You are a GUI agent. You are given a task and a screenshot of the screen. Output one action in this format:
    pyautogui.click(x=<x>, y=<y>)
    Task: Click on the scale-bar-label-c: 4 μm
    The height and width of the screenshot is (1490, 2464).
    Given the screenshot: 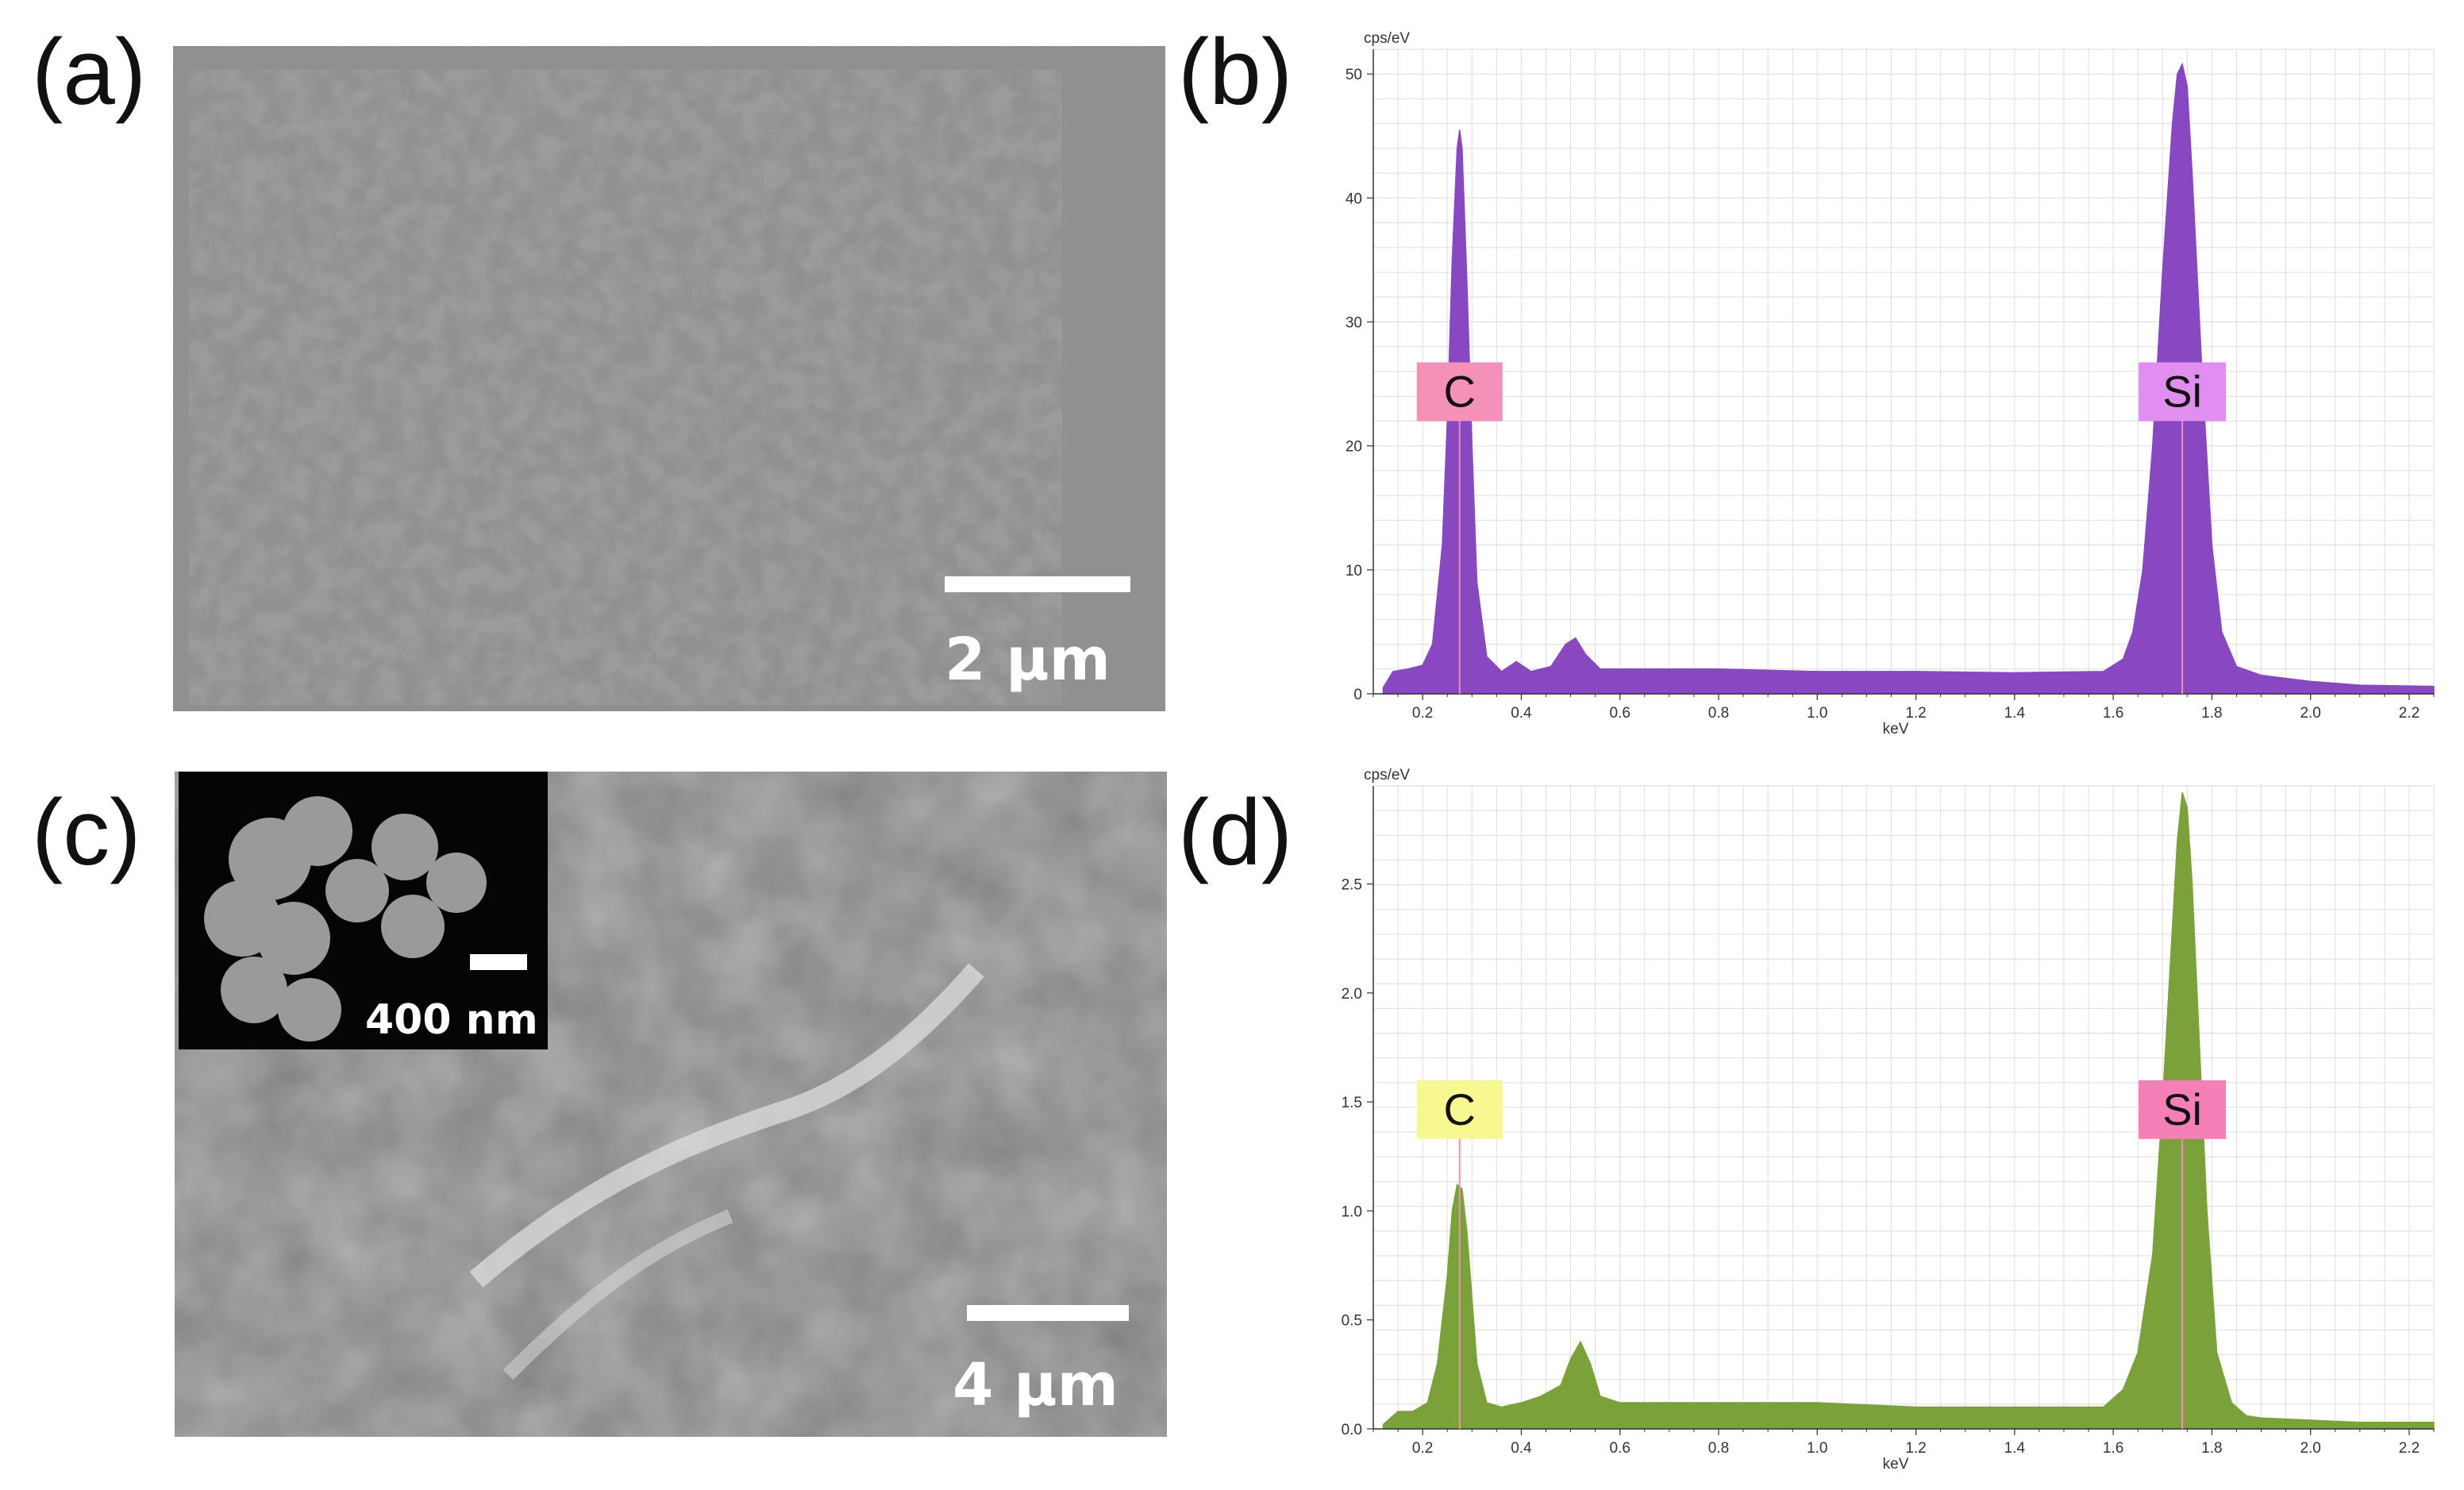 What is the action you would take?
    pyautogui.click(x=1035, y=1385)
    